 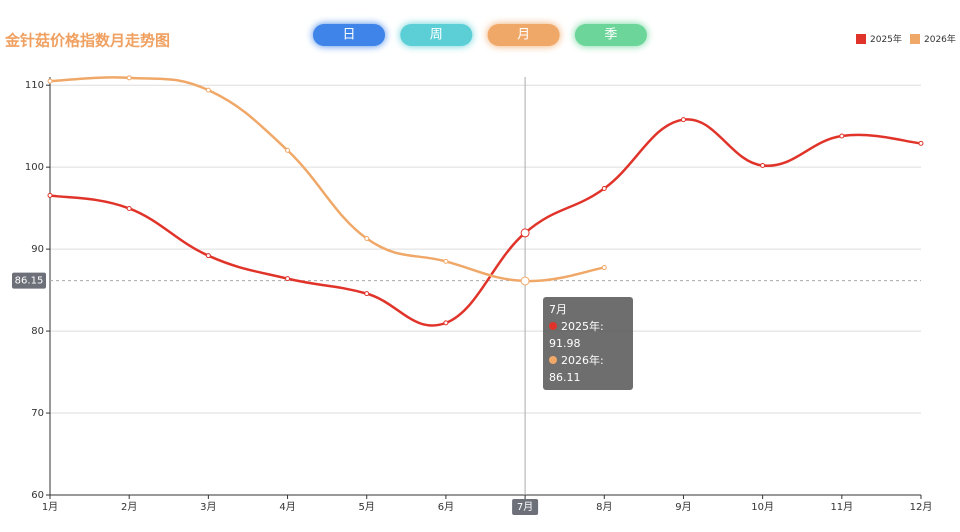 I want to click on x-tick-label: 4月, so click(x=287, y=507).